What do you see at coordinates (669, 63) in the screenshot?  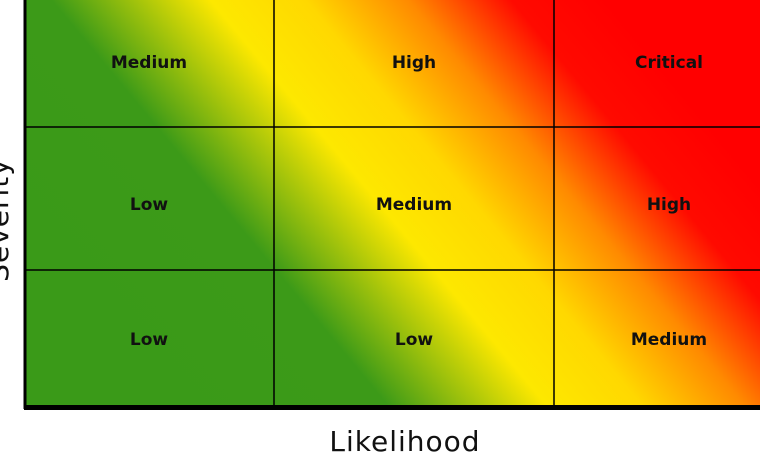 I see `cell-label: Critical` at bounding box center [669, 63].